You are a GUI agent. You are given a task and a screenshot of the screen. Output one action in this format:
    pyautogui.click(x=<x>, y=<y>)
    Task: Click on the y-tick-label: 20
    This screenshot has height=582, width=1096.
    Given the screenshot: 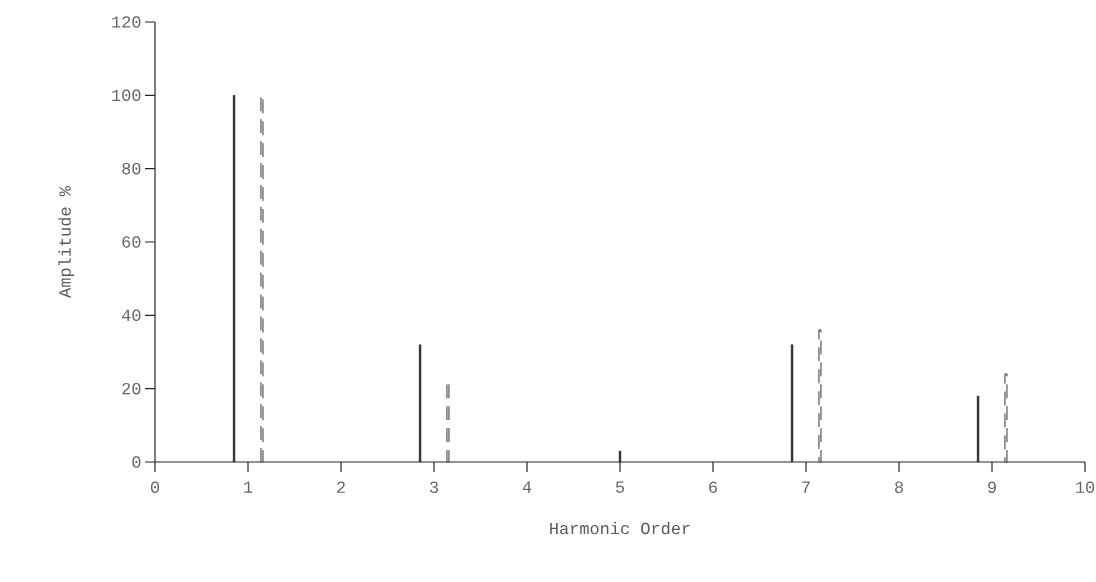 What is the action you would take?
    pyautogui.click(x=131, y=388)
    